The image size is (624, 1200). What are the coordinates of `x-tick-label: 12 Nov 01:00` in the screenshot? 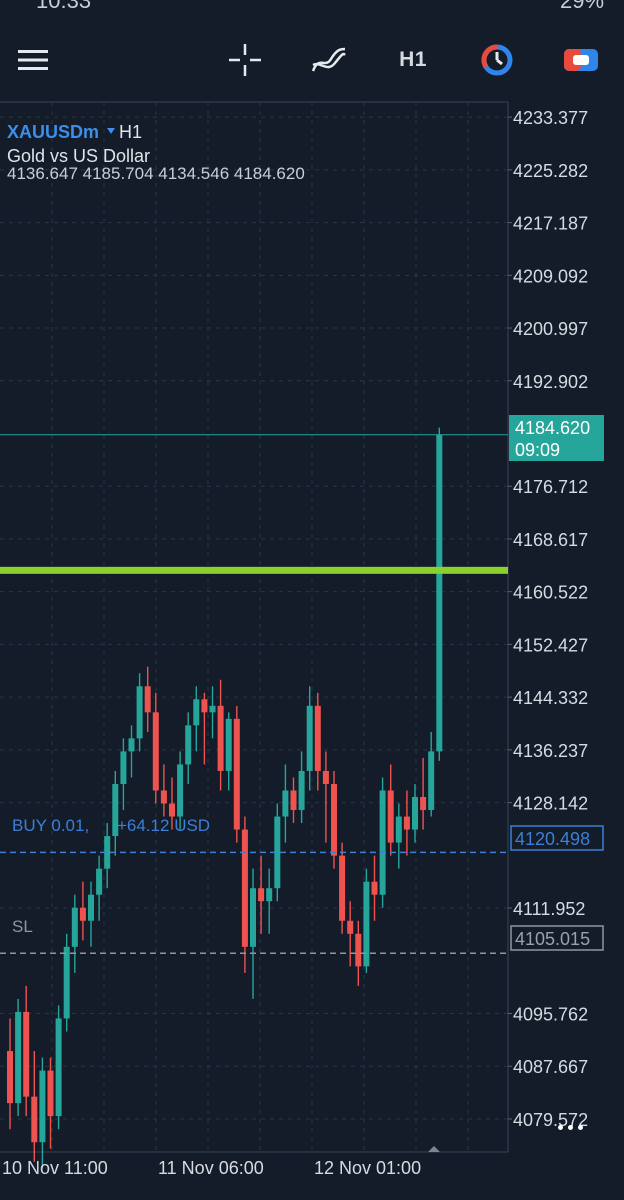 It's located at (367, 1168).